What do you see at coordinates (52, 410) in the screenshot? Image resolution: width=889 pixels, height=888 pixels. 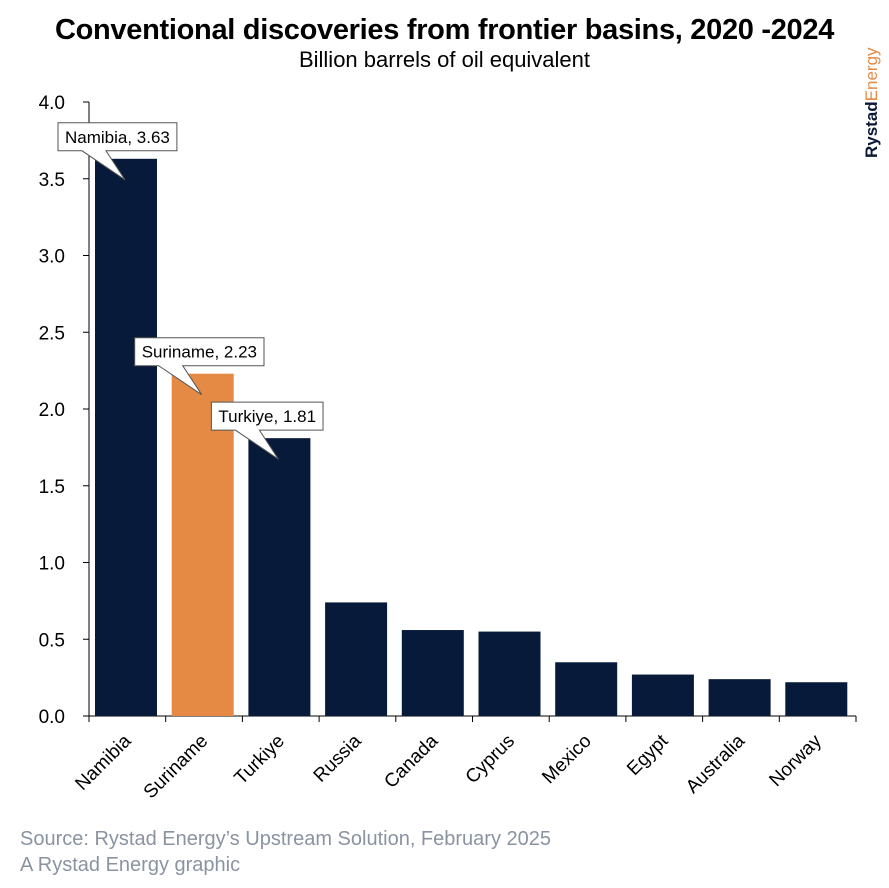 I see `y-tick-label: 2.0` at bounding box center [52, 410].